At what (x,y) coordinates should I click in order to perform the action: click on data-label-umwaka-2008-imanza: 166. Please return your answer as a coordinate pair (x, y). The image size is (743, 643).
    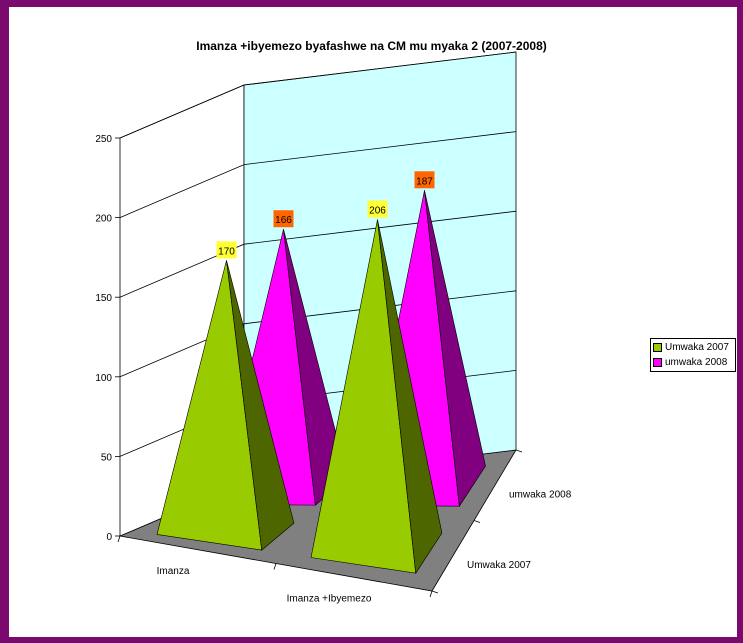
    Looking at the image, I should click on (283, 220).